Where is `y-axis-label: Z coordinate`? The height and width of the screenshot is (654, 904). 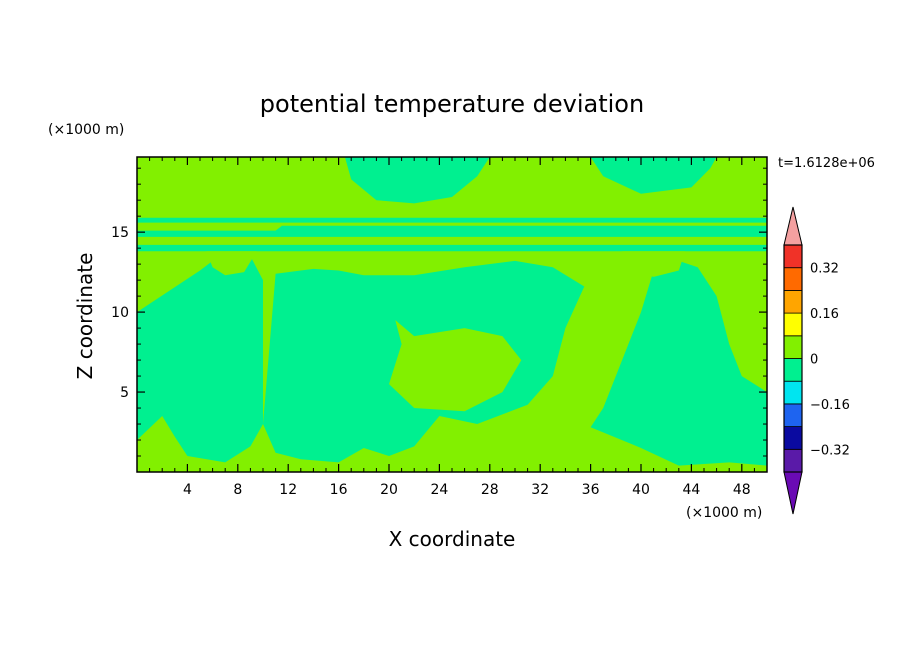
y-axis-label: Z coordinate is located at coordinates (85, 316).